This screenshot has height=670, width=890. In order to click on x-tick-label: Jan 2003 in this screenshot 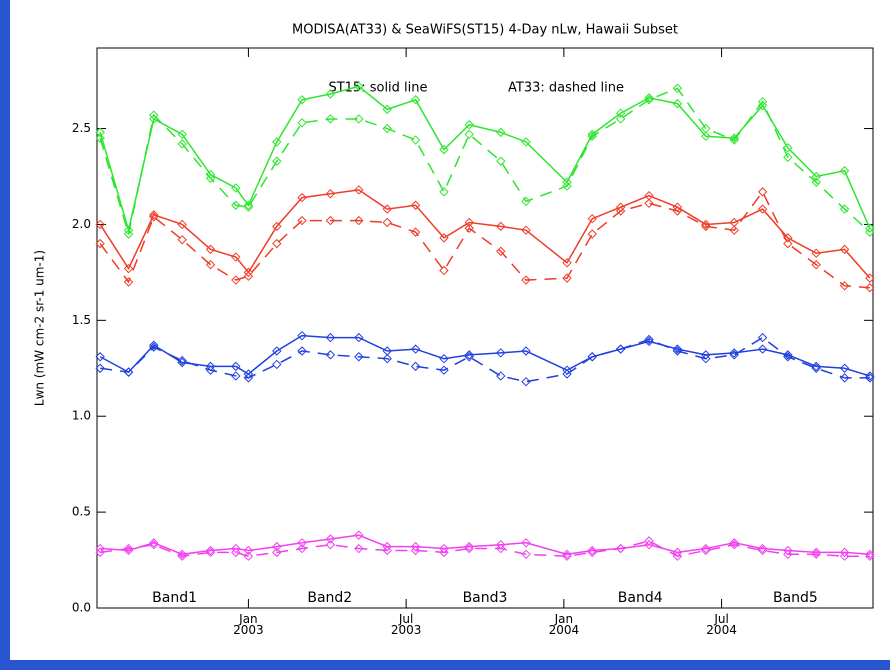, I will do `click(248, 624)`.